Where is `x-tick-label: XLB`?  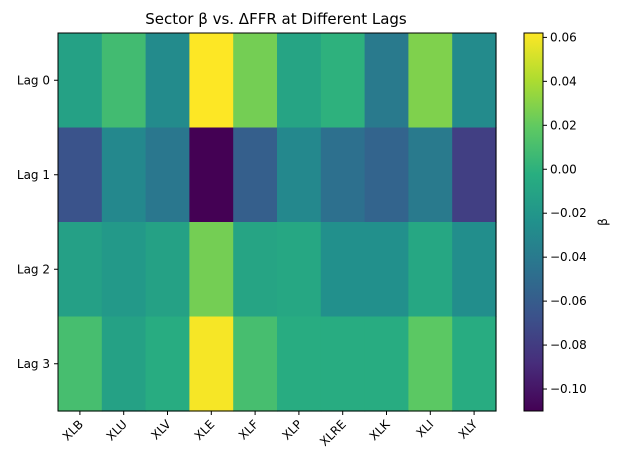
x-tick-label: XLB is located at coordinates (73, 430).